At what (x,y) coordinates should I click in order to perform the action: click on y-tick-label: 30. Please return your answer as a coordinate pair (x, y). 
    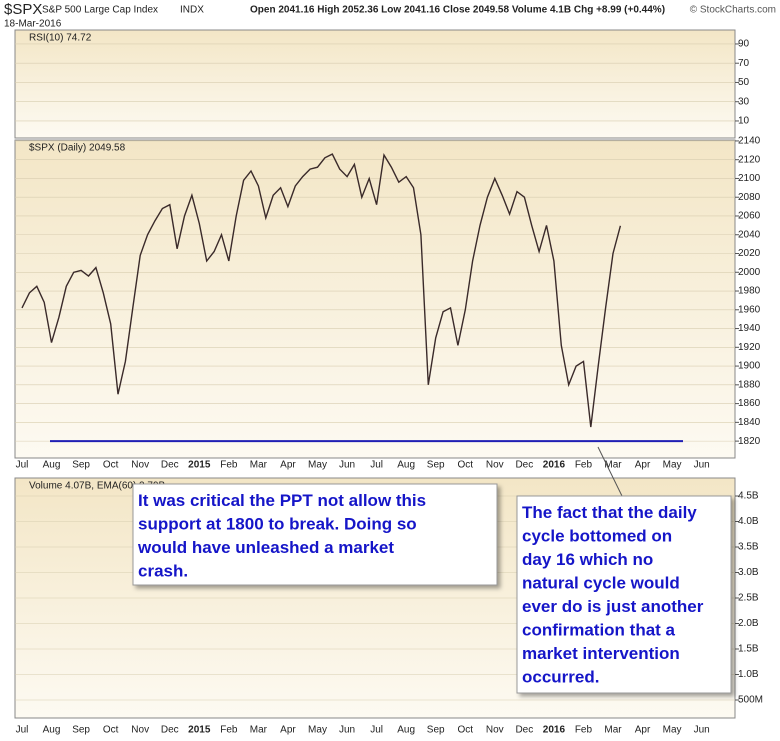
    Looking at the image, I should click on (744, 101).